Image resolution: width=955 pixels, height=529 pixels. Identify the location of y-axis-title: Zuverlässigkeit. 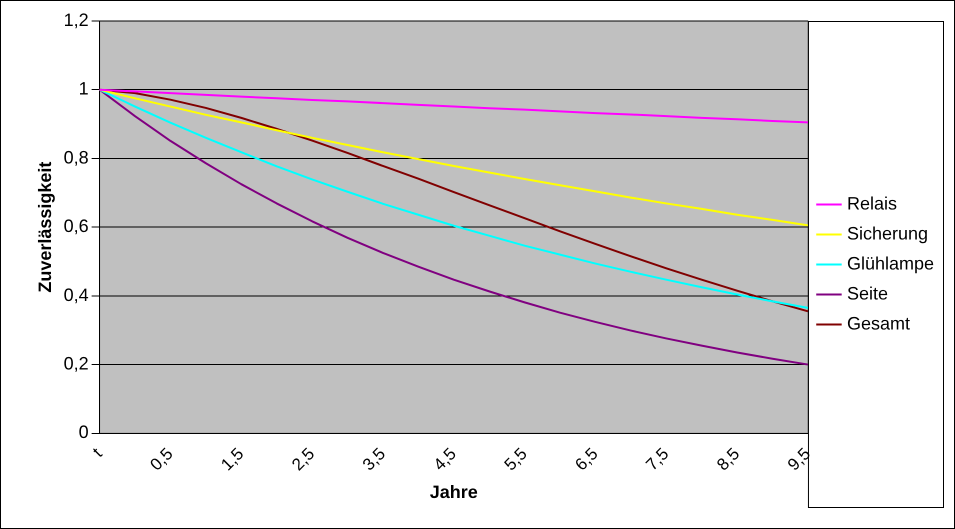
(44, 227).